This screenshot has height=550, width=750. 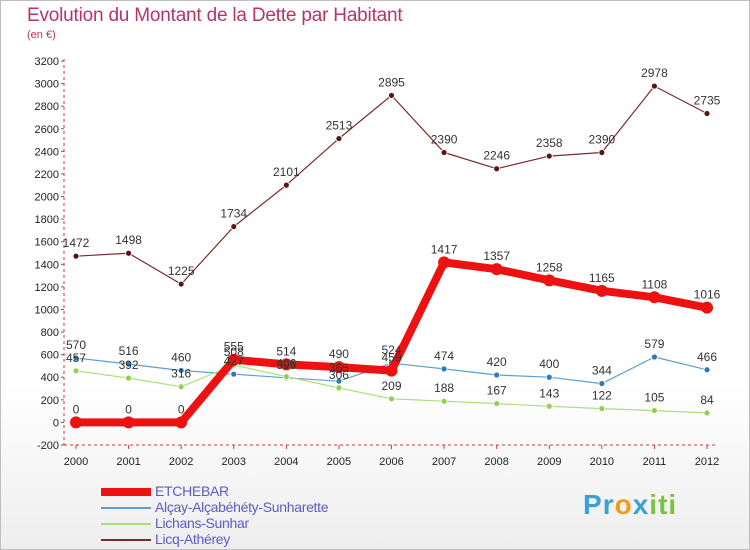 I want to click on series-lichans-sunhar, so click(x=391, y=389).